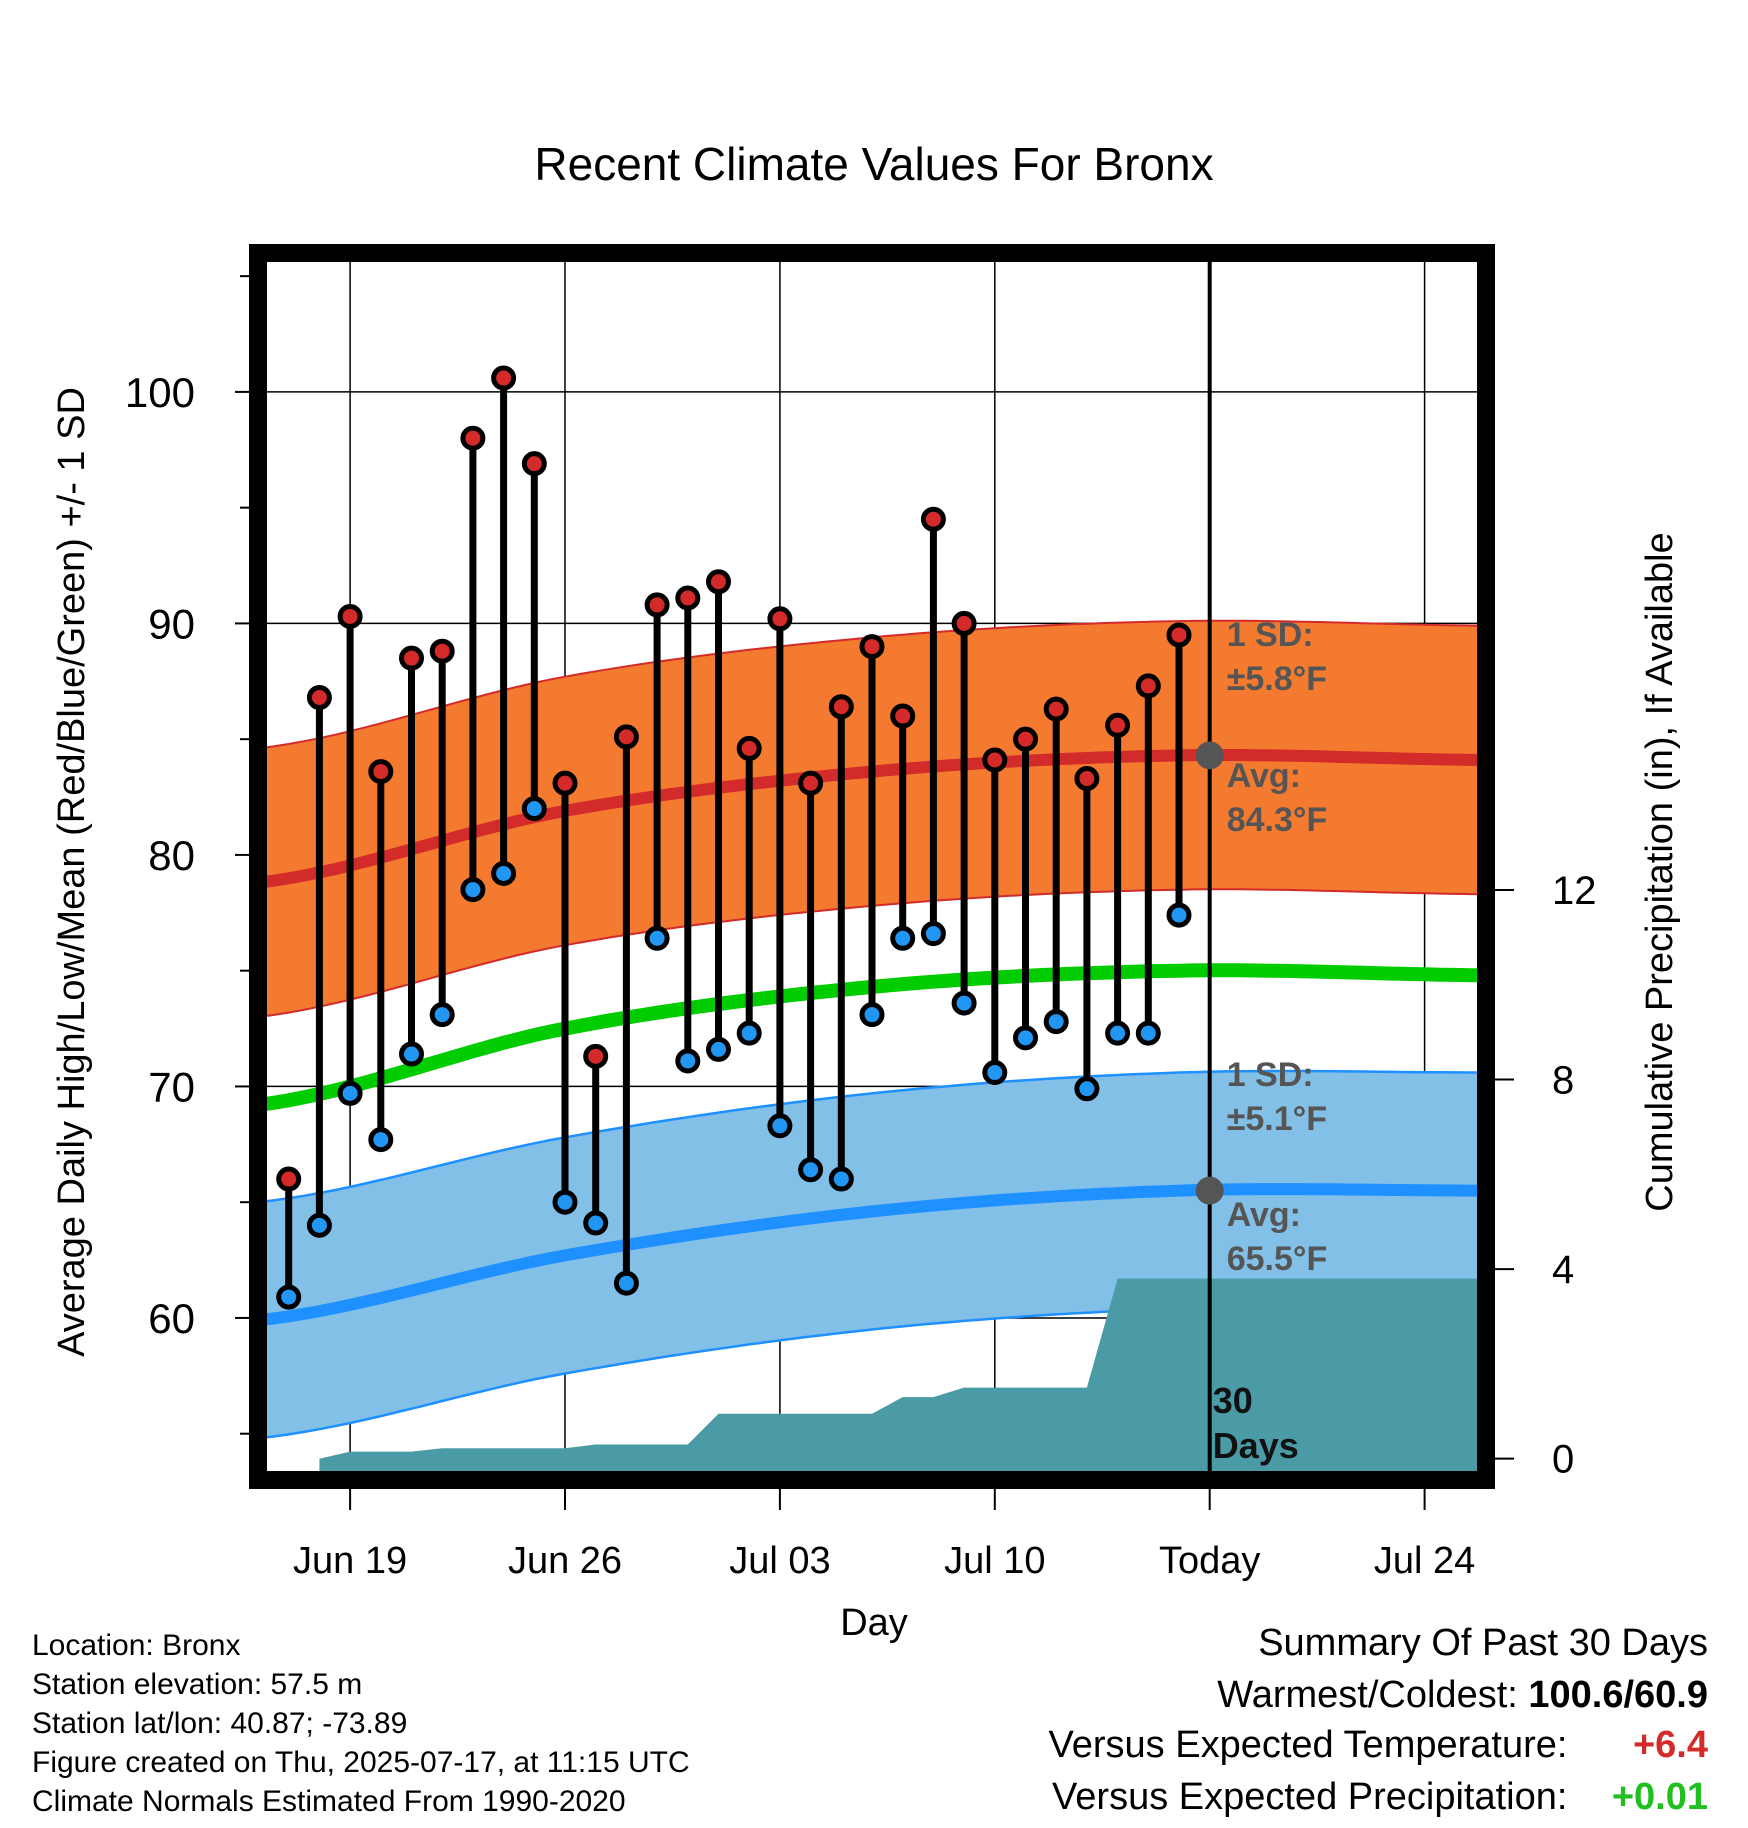 Image resolution: width=1748 pixels, height=1828 pixels. Describe the element at coordinates (565, 1561) in the screenshot. I see `x-tick-label: Jun 26` at that location.